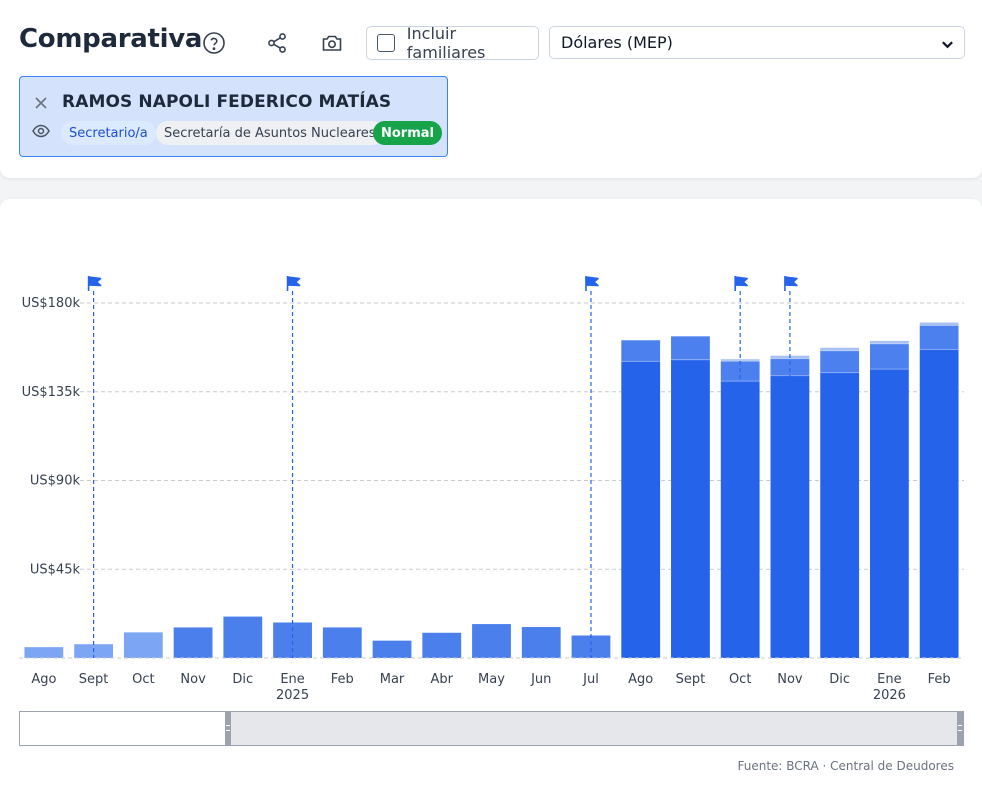 The width and height of the screenshot is (982, 788). What do you see at coordinates (617, 42) in the screenshot?
I see `currency-select-value: Dólares (MEP)` at bounding box center [617, 42].